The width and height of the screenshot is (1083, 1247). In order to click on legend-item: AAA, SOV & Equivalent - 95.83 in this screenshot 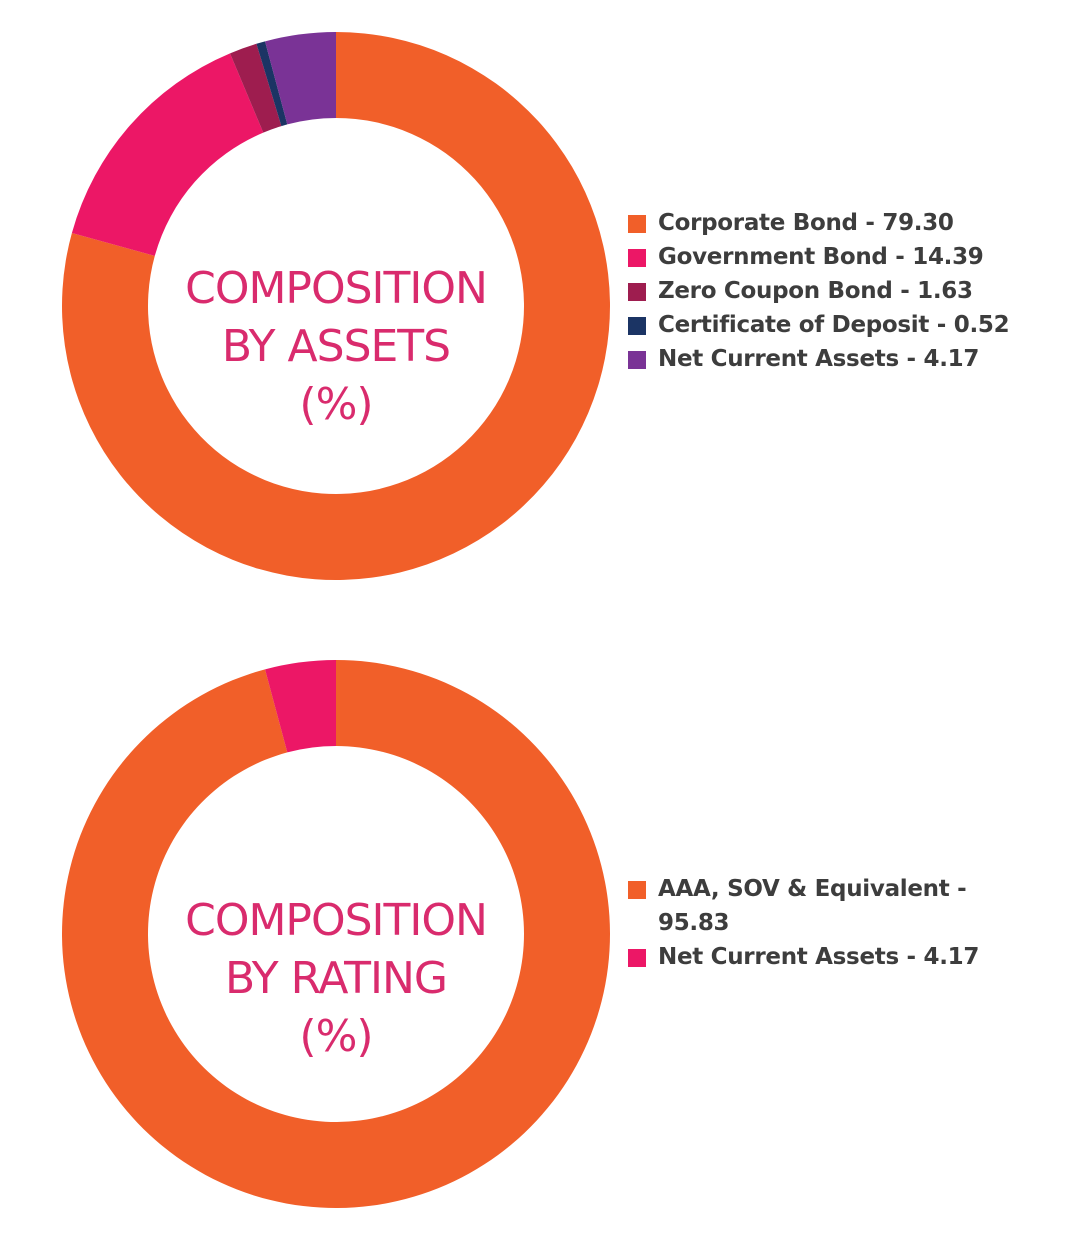, I will do `click(808, 906)`.